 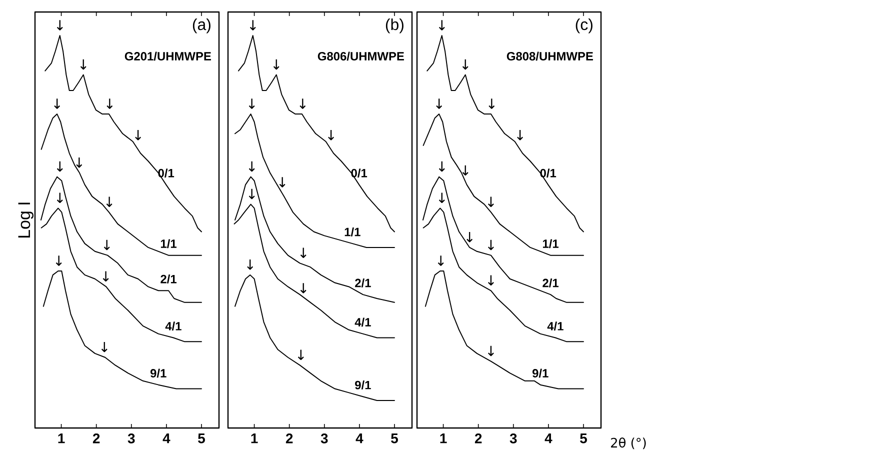 What do you see at coordinates (628, 444) in the screenshot?
I see `x-axis-title: 2θ (°)` at bounding box center [628, 444].